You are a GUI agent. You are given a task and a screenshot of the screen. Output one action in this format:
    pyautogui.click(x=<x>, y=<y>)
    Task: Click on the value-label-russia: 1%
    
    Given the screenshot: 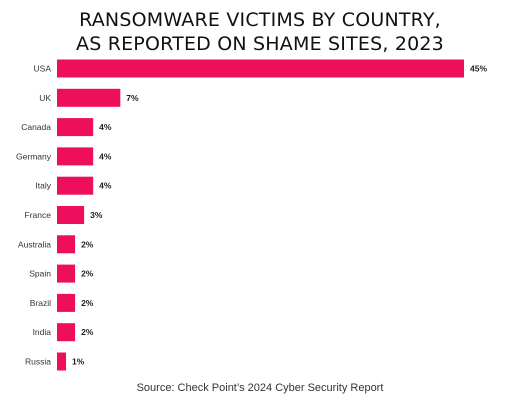 What is the action you would take?
    pyautogui.click(x=78, y=362)
    